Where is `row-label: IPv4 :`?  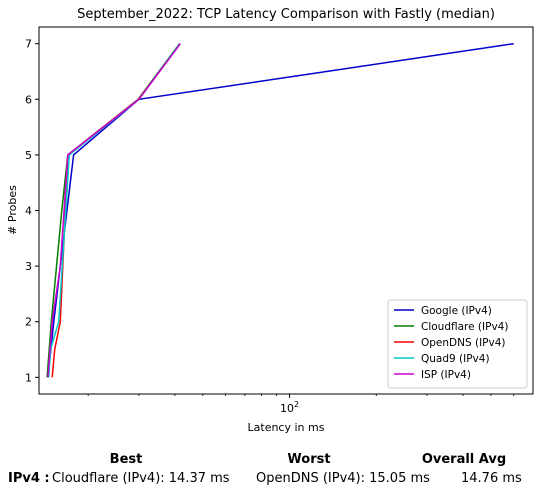
row-label: IPv4 : is located at coordinates (29, 478).